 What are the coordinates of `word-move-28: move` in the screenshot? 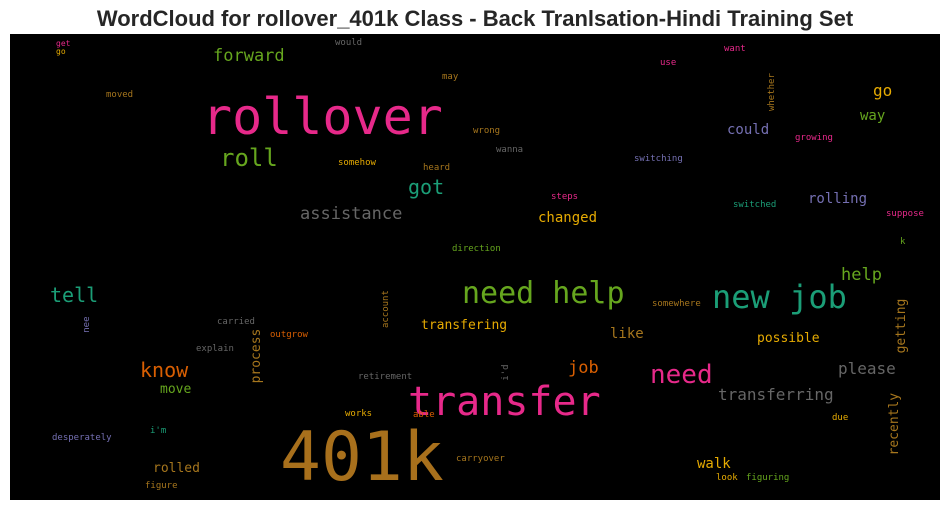 It's located at (176, 389).